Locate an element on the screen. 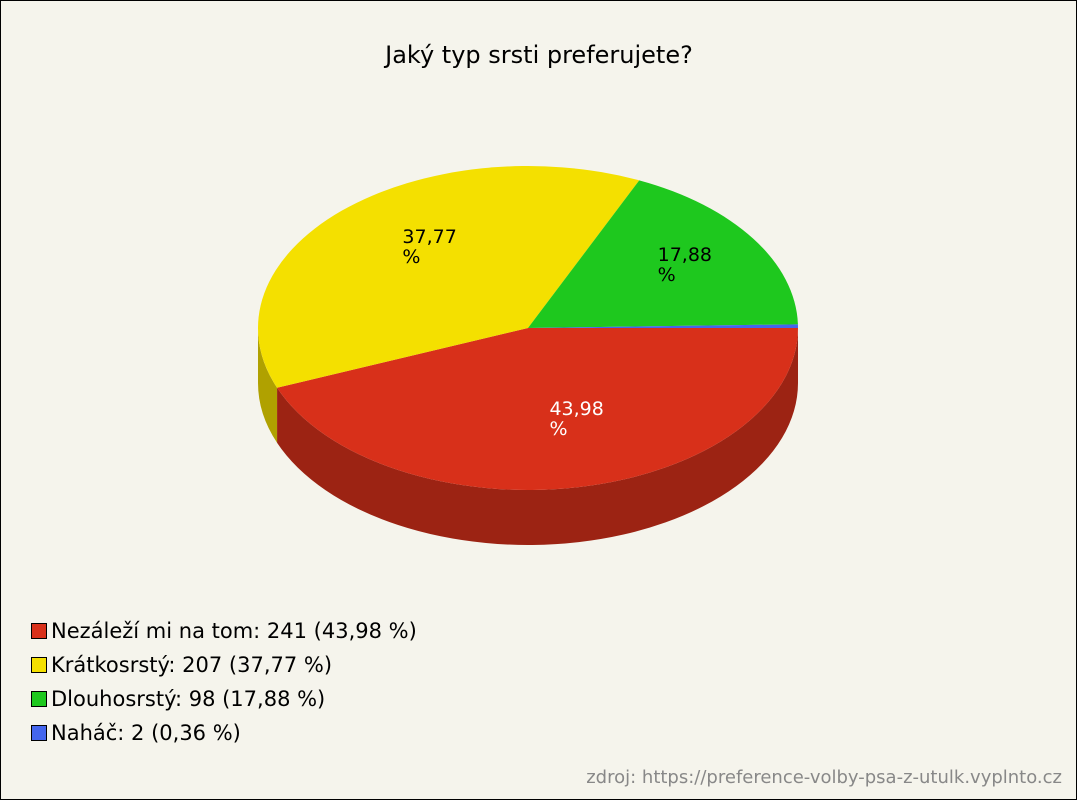 Image resolution: width=1077 pixels, height=800 pixels. chart-title: Jaký typ srsti preferujete? is located at coordinates (538, 55).